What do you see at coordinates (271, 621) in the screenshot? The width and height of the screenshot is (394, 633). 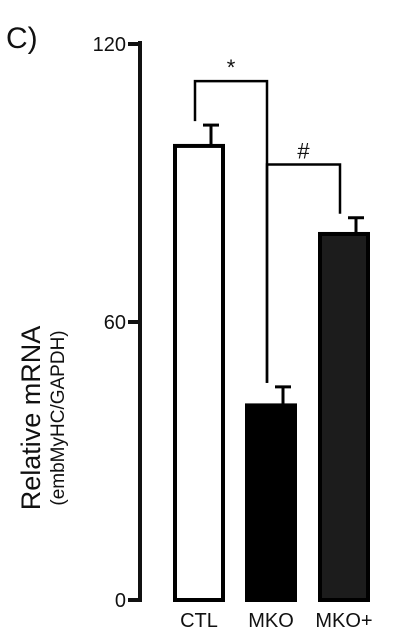 I see `x-tick-label-mko: MKO` at bounding box center [271, 621].